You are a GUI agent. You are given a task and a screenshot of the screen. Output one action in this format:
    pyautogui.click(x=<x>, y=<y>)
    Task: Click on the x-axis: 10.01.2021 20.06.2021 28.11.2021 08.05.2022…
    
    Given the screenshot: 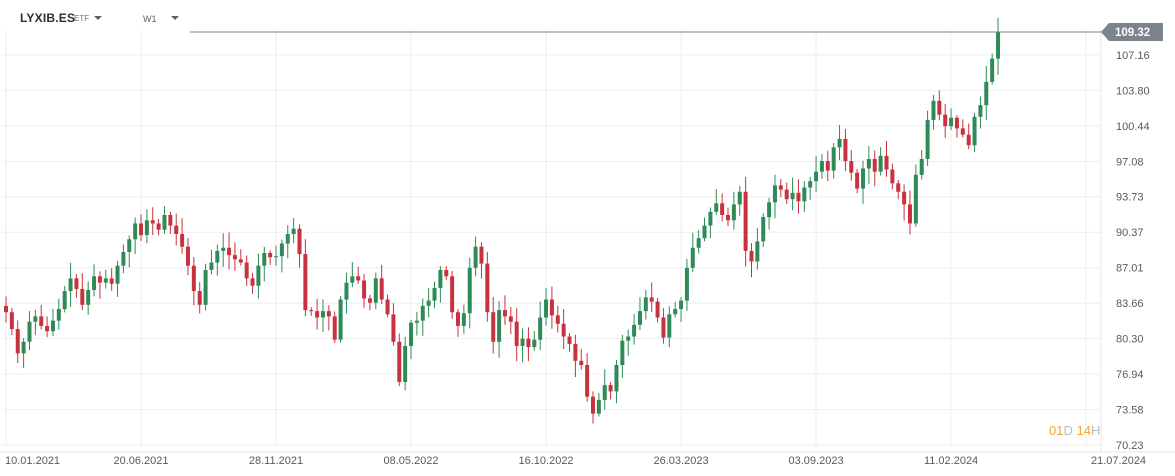 What is the action you would take?
    pyautogui.click(x=575, y=461)
    